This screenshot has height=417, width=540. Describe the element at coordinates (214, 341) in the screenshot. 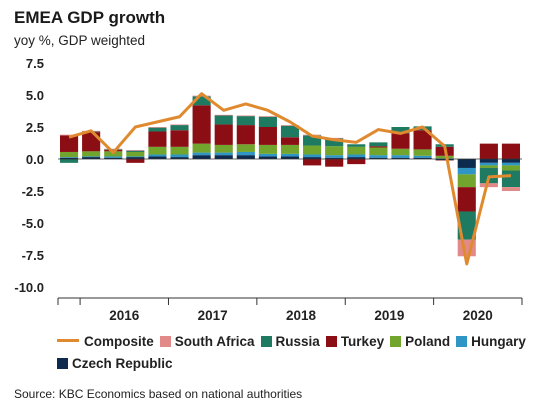

I see `legend-label: South Africa` at that location.